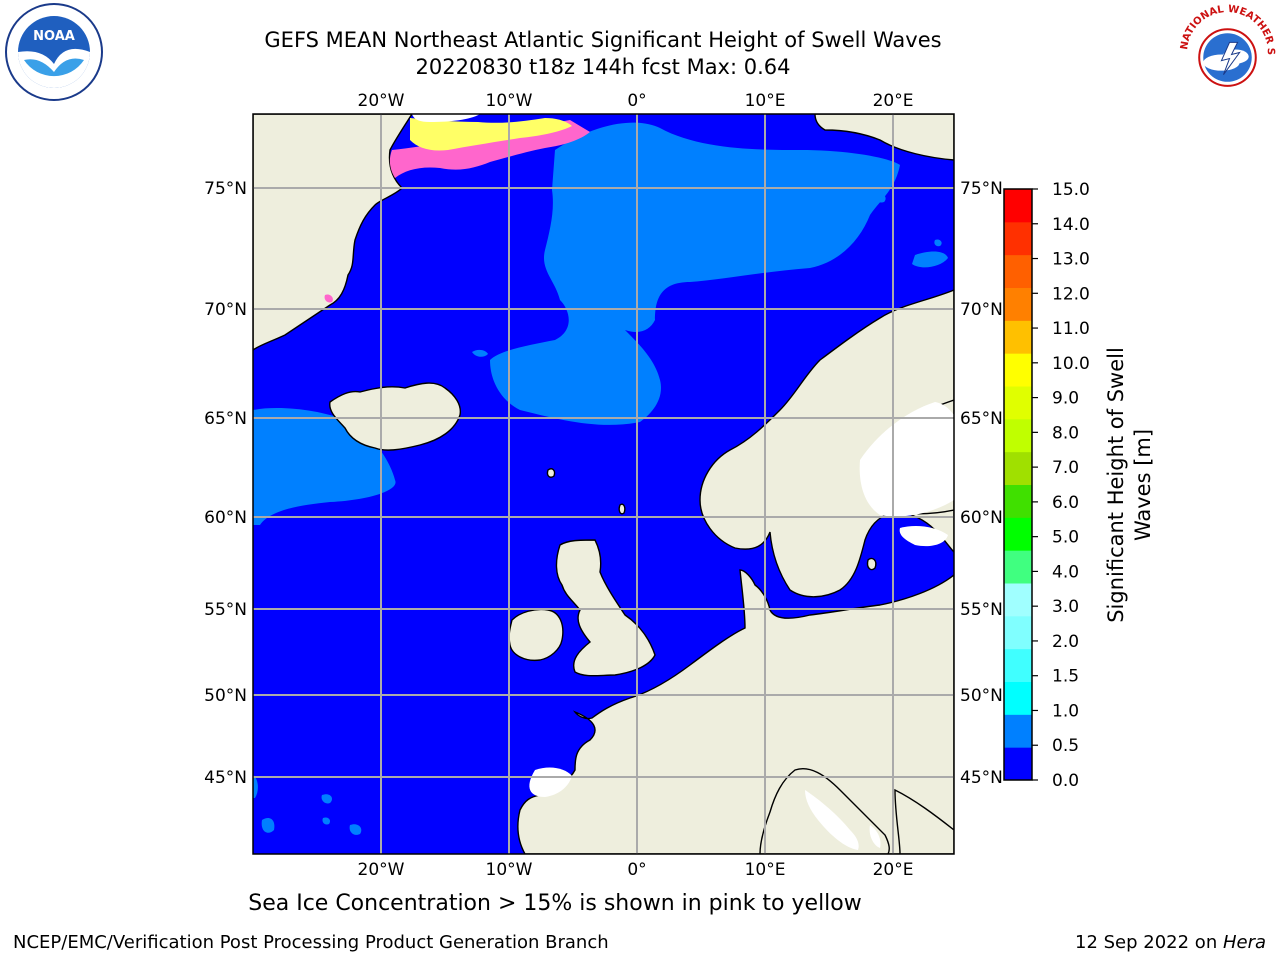  I want to click on lat-label-right: 50°N, so click(981, 696).